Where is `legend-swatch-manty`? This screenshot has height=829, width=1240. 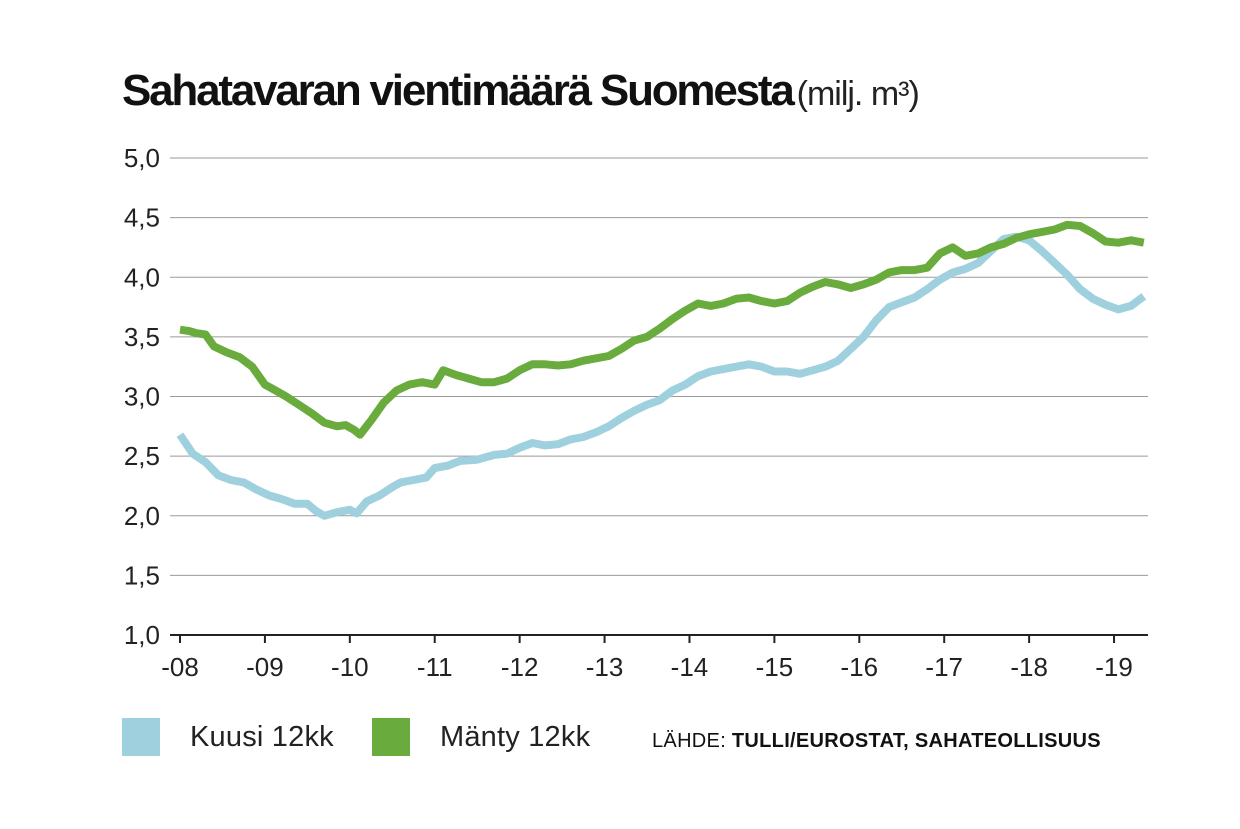
legend-swatch-manty is located at coordinates (391, 737).